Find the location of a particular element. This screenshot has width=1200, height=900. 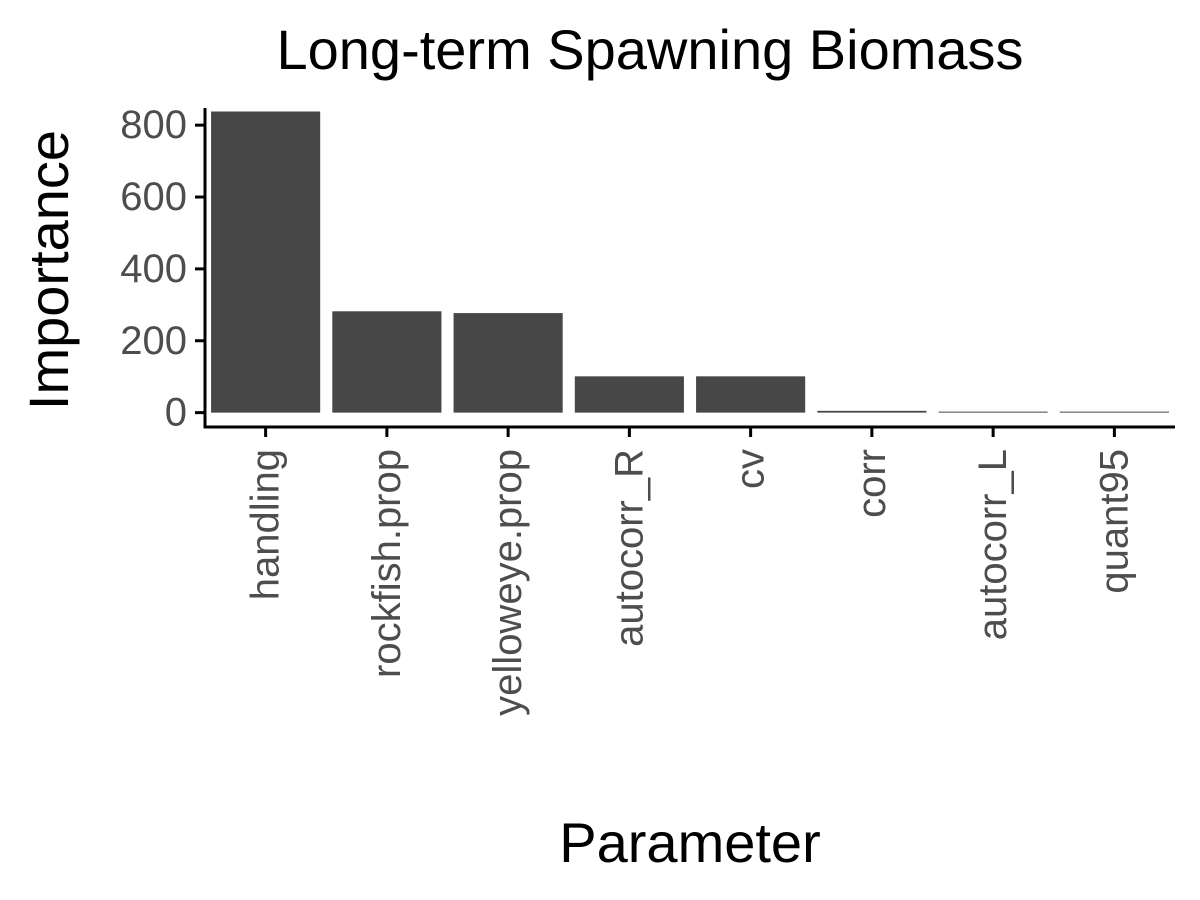

x-tick-label: corr is located at coordinates (872, 483).